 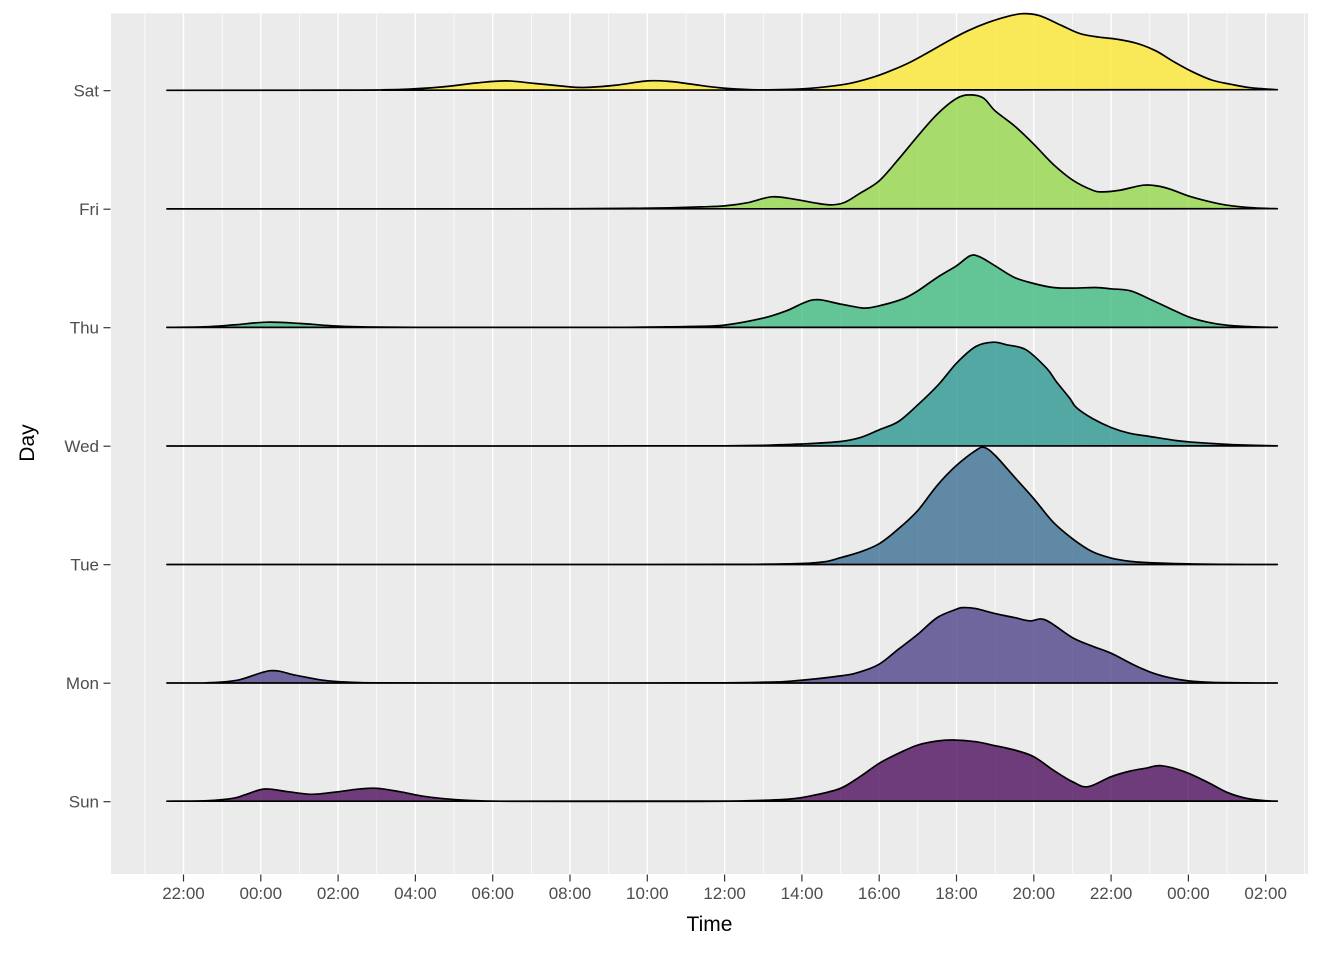 I want to click on y-tick-label: Sat, so click(x=86, y=91).